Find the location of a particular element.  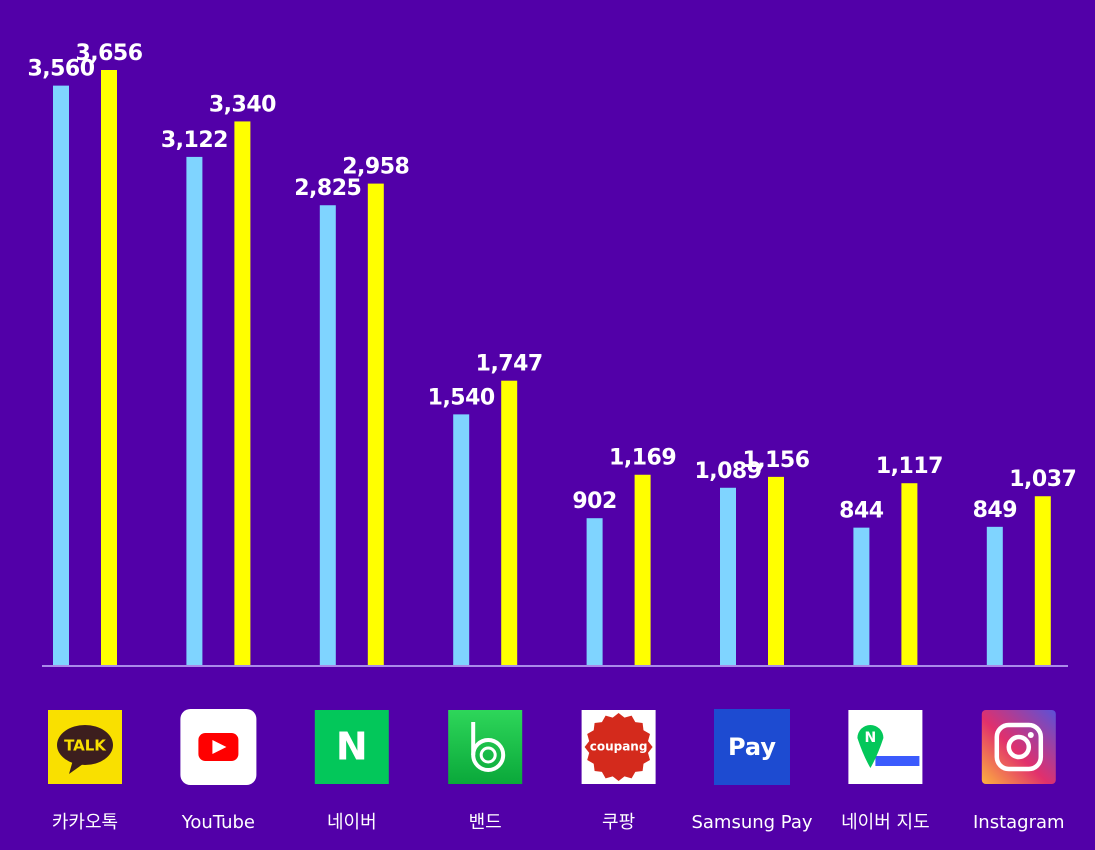

icon-text: TALK is located at coordinates (85, 746).